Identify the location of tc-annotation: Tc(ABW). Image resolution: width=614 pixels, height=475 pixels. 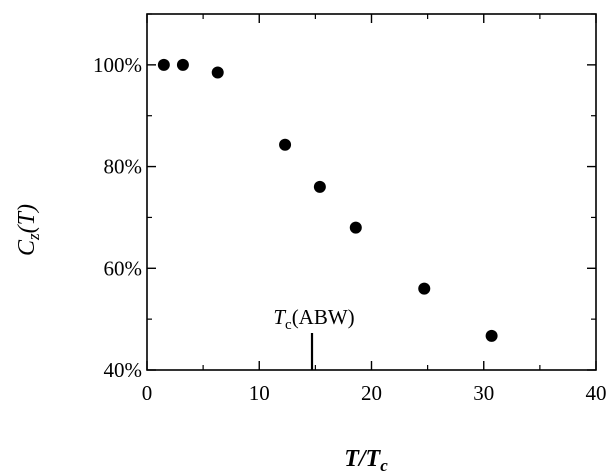
(314, 337).